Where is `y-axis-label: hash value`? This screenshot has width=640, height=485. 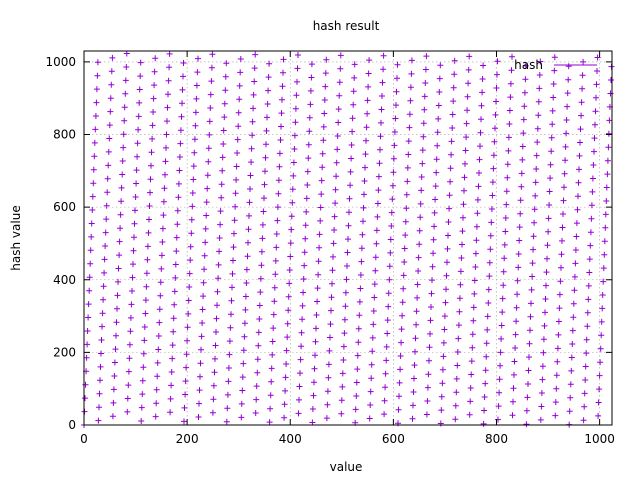 y-axis-label: hash value is located at coordinates (16, 237).